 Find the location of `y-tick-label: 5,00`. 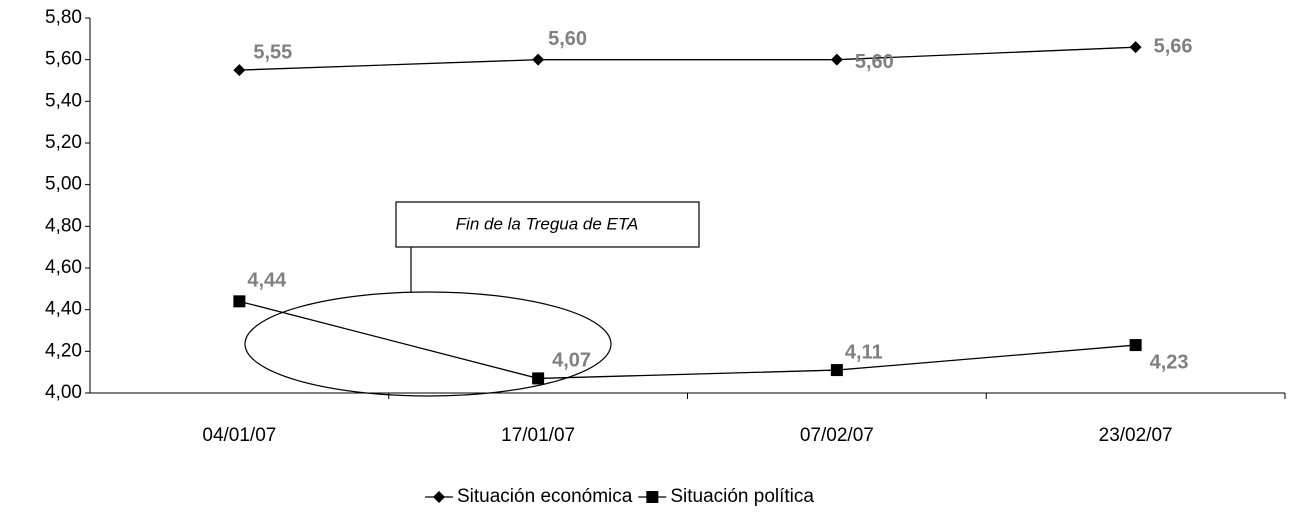

y-tick-label: 5,00 is located at coordinates (63, 184).